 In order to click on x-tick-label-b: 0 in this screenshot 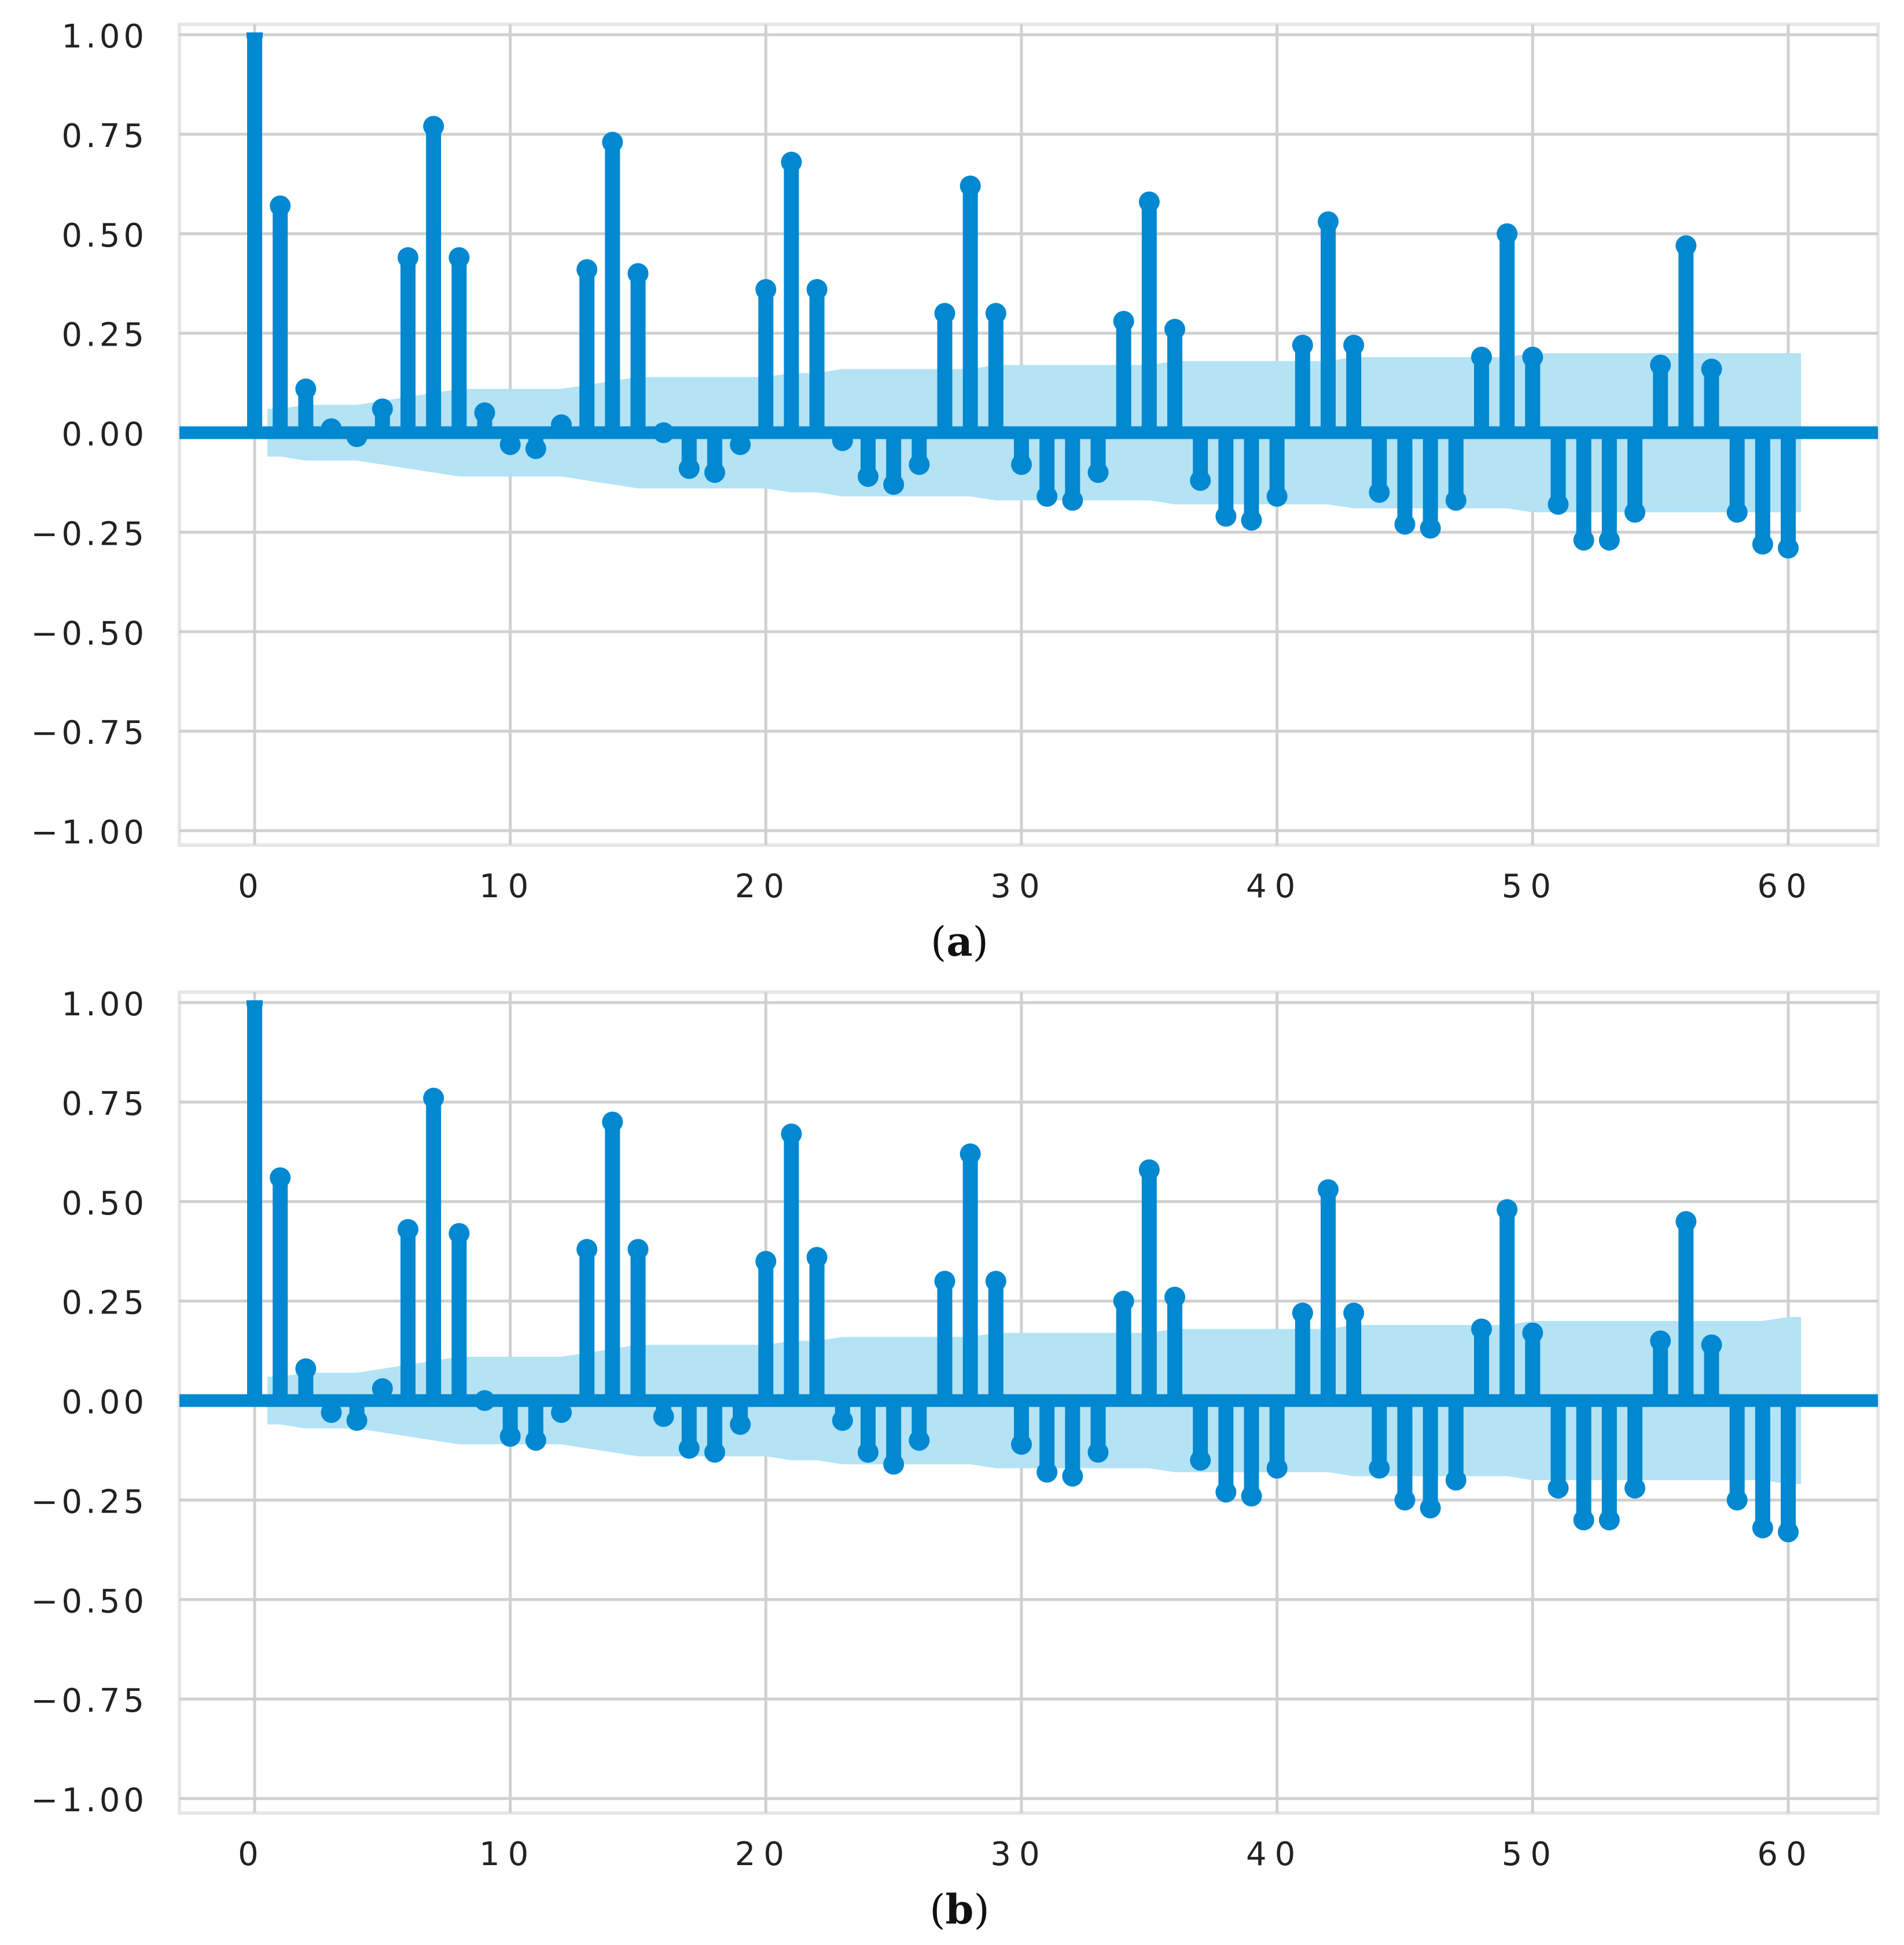, I will do `click(252, 1854)`.